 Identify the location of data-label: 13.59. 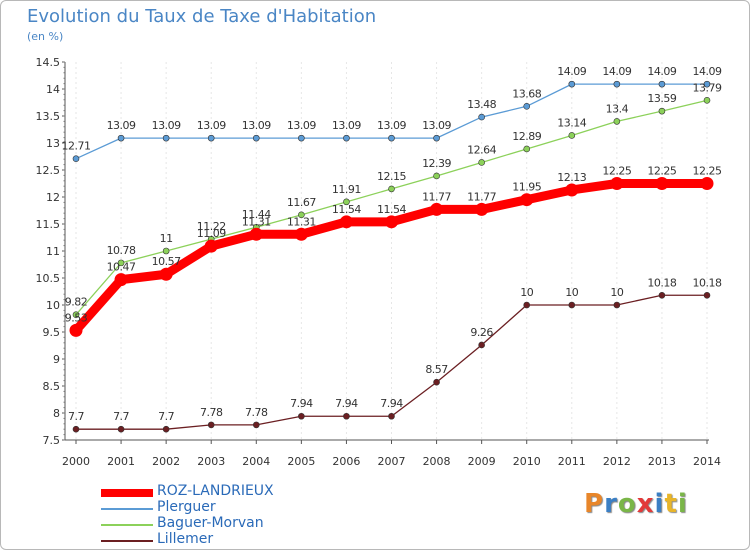
(661, 98).